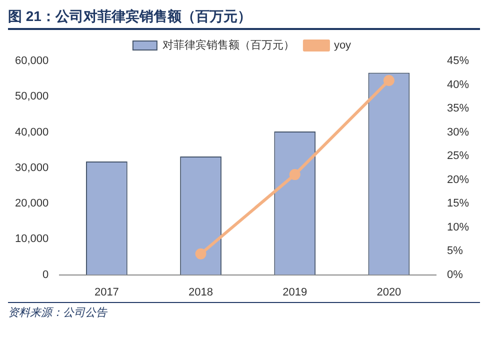 The height and width of the screenshot is (340, 488). Describe the element at coordinates (295, 292) in the screenshot. I see `x-tick-label: 2019` at that location.